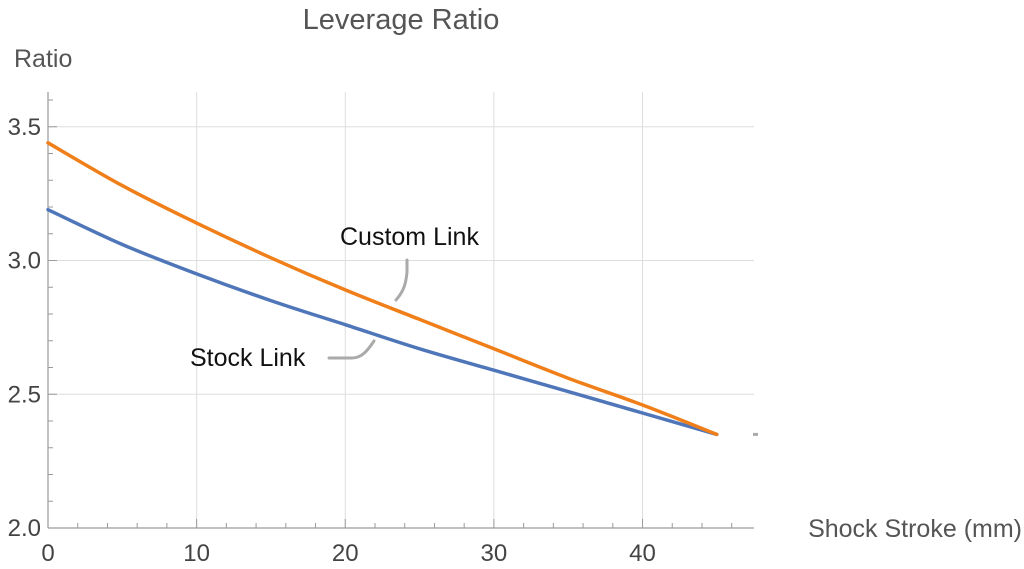  What do you see at coordinates (915, 529) in the screenshot?
I see `x-axis-label: Shock Stroke (mm)` at bounding box center [915, 529].